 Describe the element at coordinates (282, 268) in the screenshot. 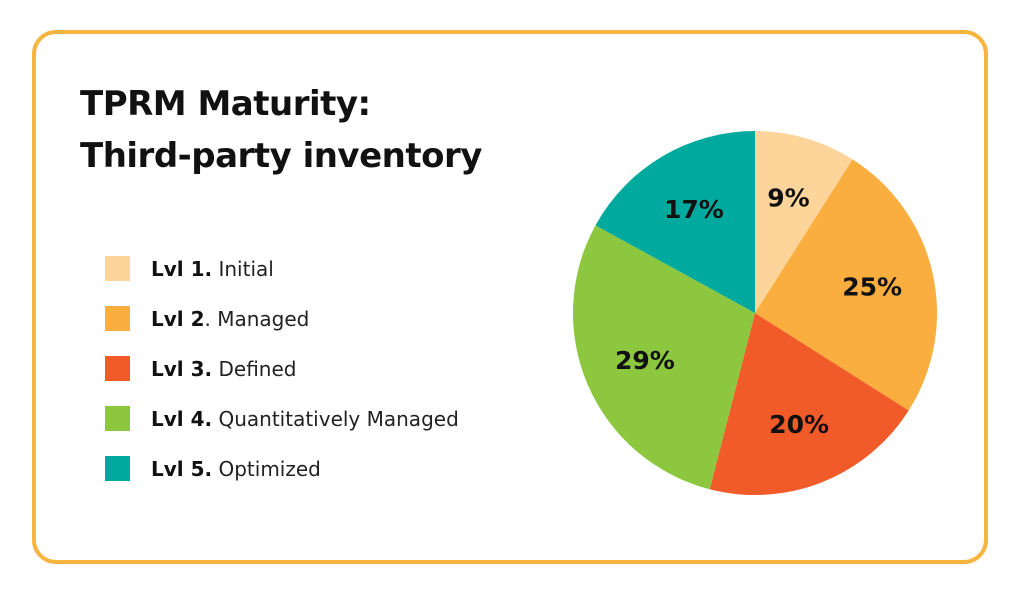

I see `legend-item: Lvl 1. Initial` at that location.